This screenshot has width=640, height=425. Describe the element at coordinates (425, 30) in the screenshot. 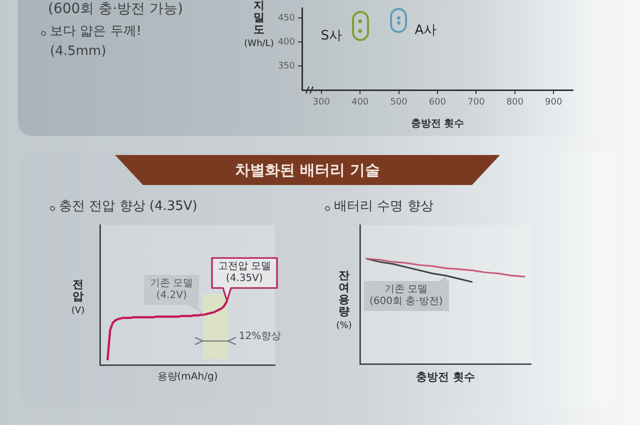

I see `series-label: A사` at that location.